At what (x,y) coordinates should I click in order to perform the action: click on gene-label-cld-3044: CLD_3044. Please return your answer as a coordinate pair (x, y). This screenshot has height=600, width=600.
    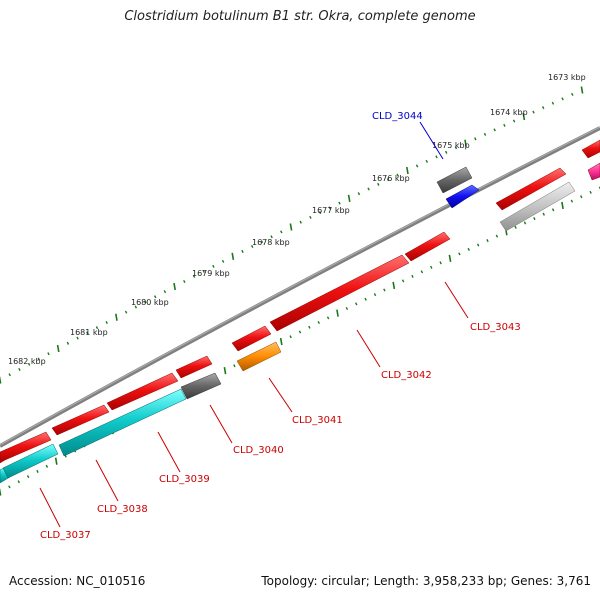
    Looking at the image, I should click on (397, 116).